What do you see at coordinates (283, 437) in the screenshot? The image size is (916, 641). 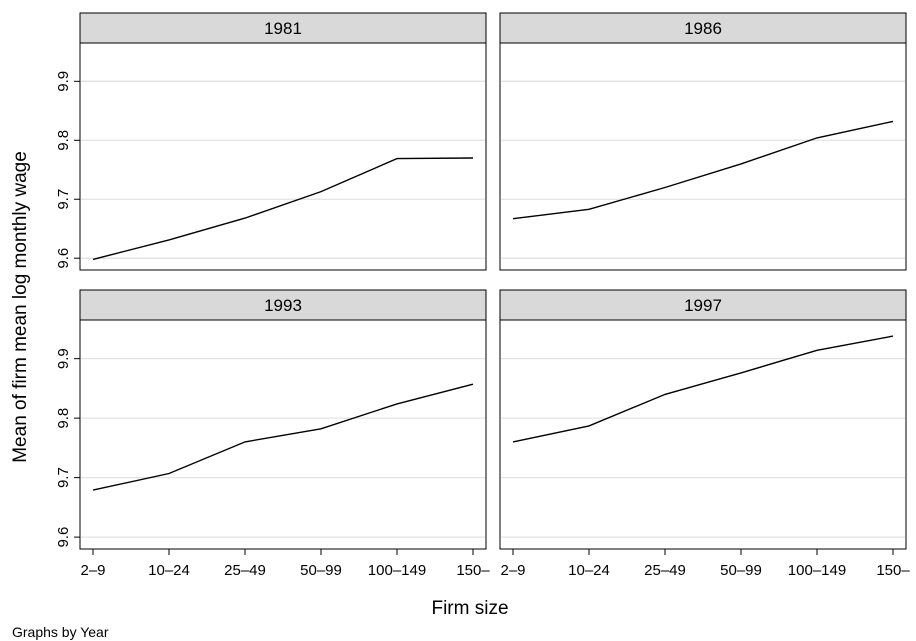 I see `series-line-1993` at bounding box center [283, 437].